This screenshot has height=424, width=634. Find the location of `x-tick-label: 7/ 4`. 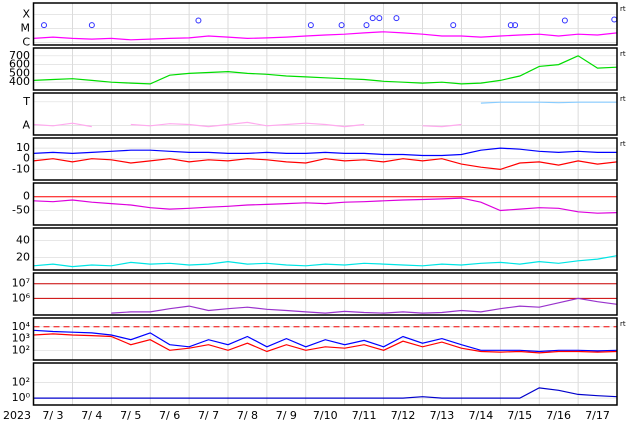

x-tick-label: 7/ 4 is located at coordinates (91, 415).